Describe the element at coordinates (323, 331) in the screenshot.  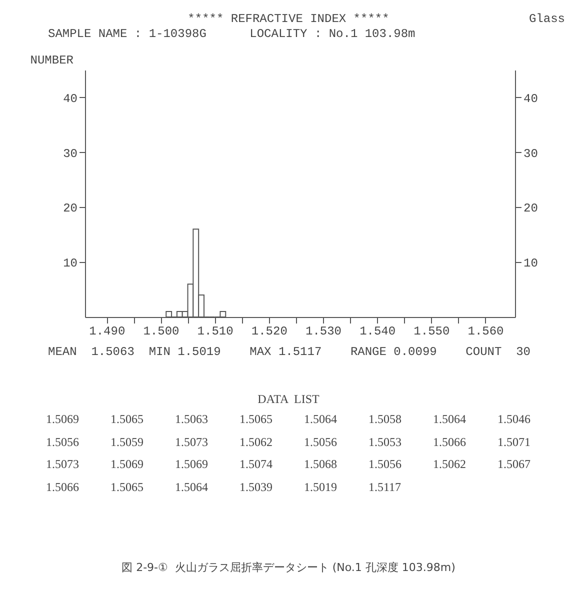
I see `x-tick-label: 1.530` at that location.